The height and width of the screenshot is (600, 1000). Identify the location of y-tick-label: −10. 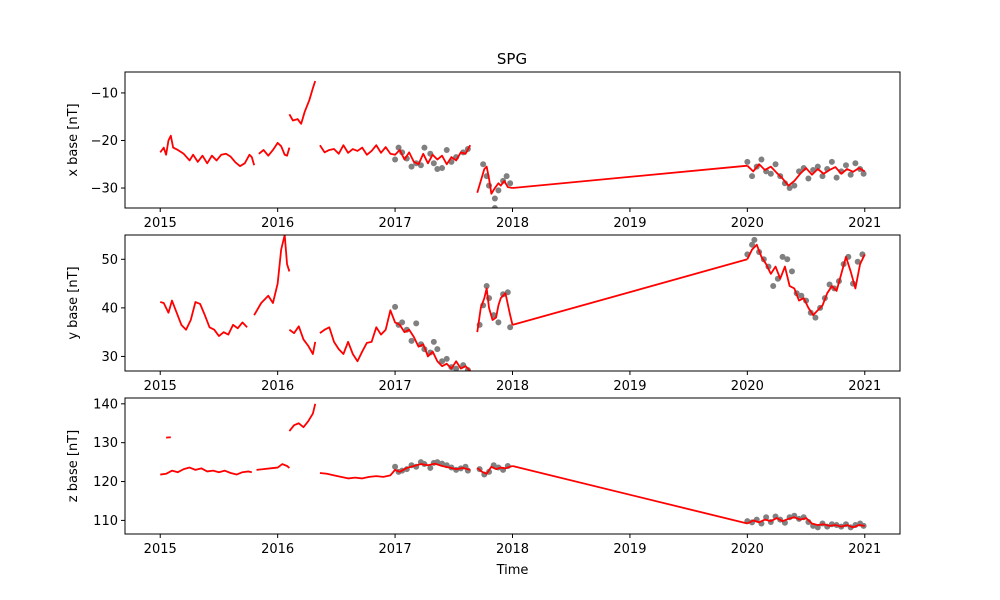
(104, 93).